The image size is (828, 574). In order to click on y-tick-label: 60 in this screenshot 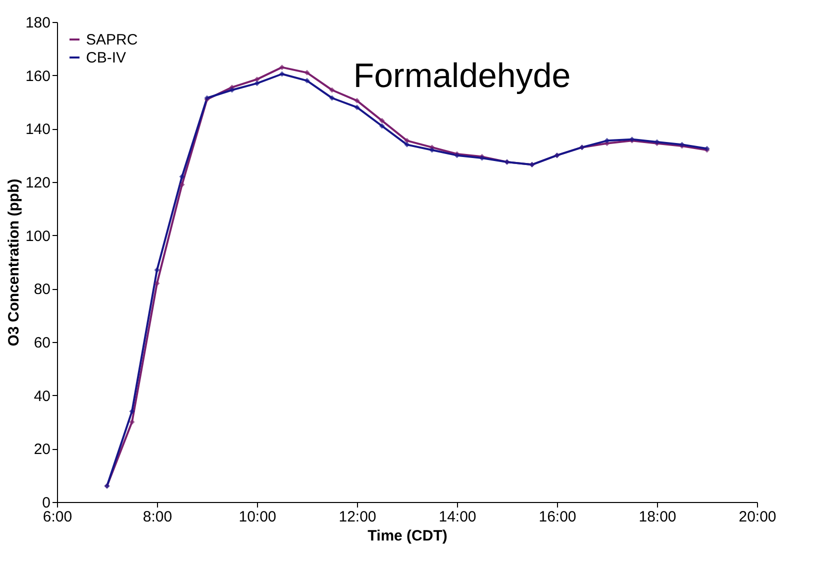, I will do `click(42, 343)`.